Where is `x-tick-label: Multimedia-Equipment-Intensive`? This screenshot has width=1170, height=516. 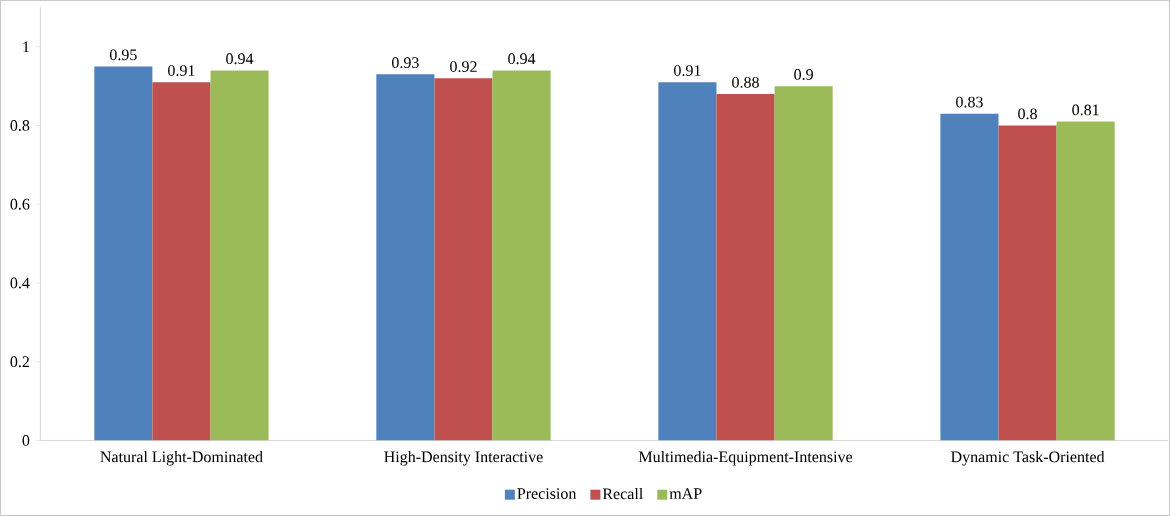
x-tick-label: Multimedia-Equipment-Intensive is located at coordinates (745, 458).